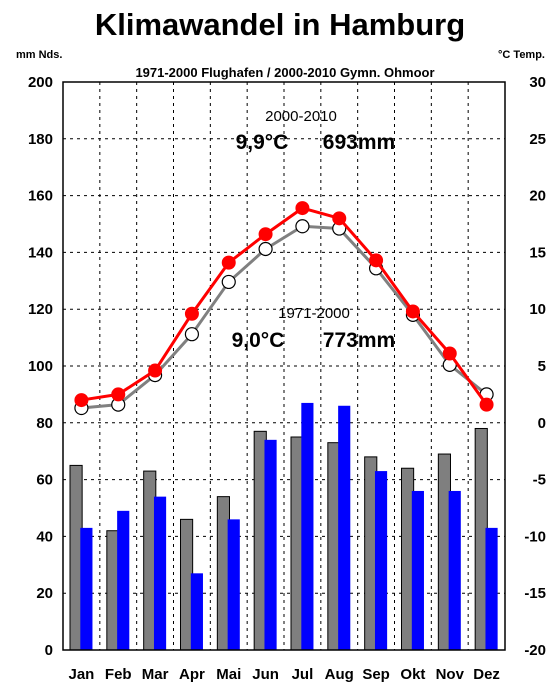  Describe the element at coordinates (535, 593) in the screenshot. I see `right-tick-label: -15` at that location.